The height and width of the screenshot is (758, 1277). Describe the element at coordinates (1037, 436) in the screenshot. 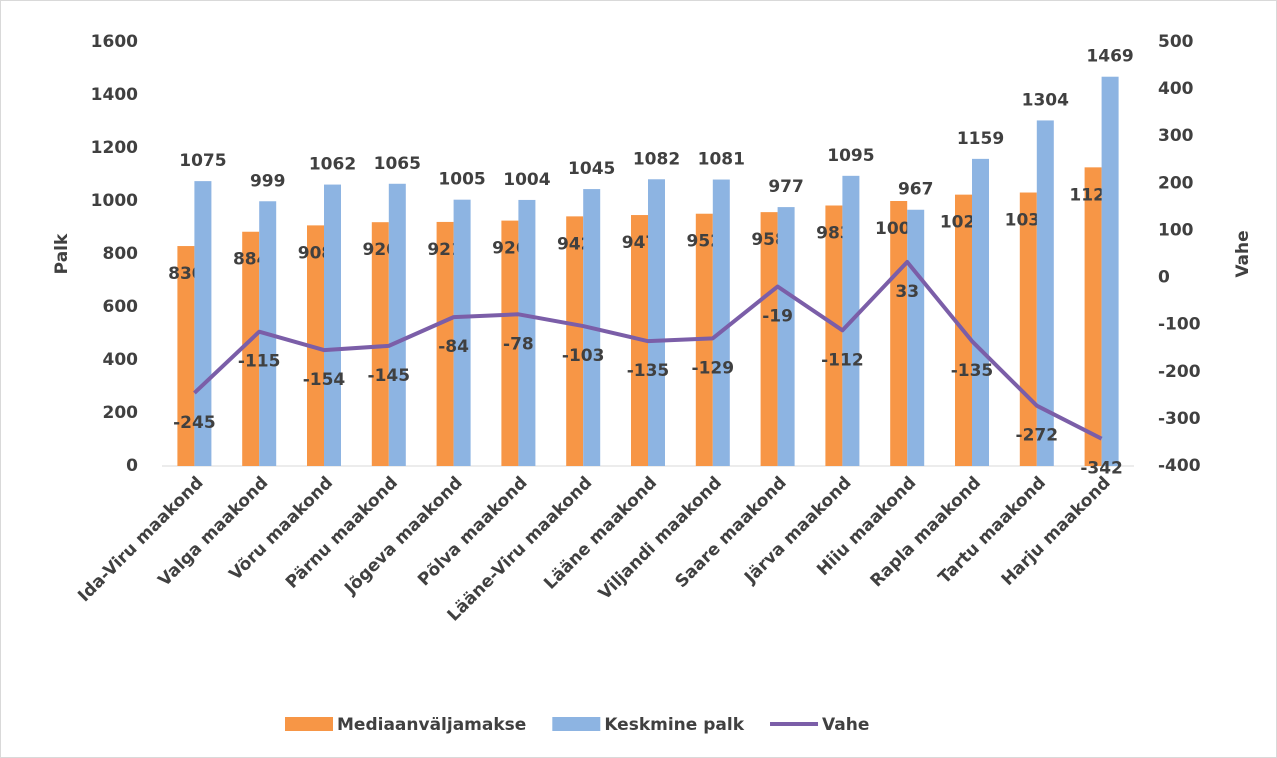

I see `data-label: -272` at that location.